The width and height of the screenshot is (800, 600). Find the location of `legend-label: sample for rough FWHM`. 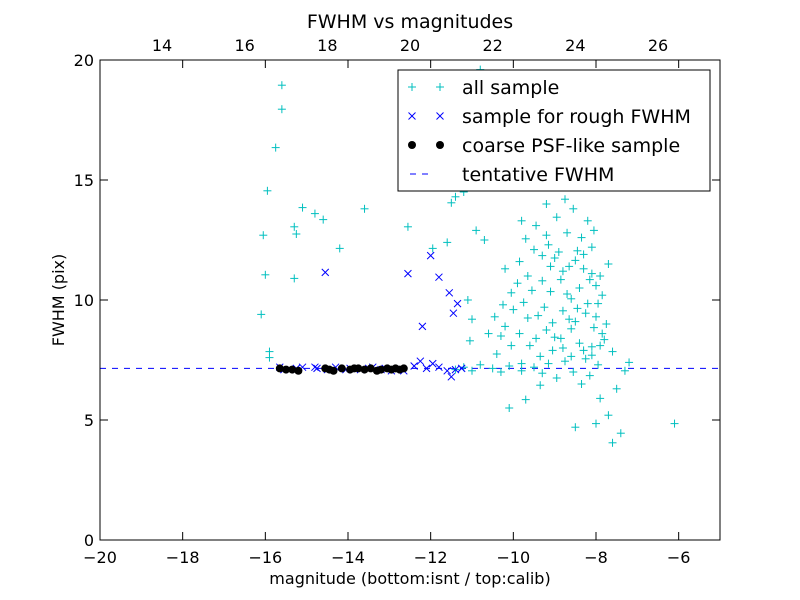

legend-label: sample for rough FWHM is located at coordinates (576, 117).